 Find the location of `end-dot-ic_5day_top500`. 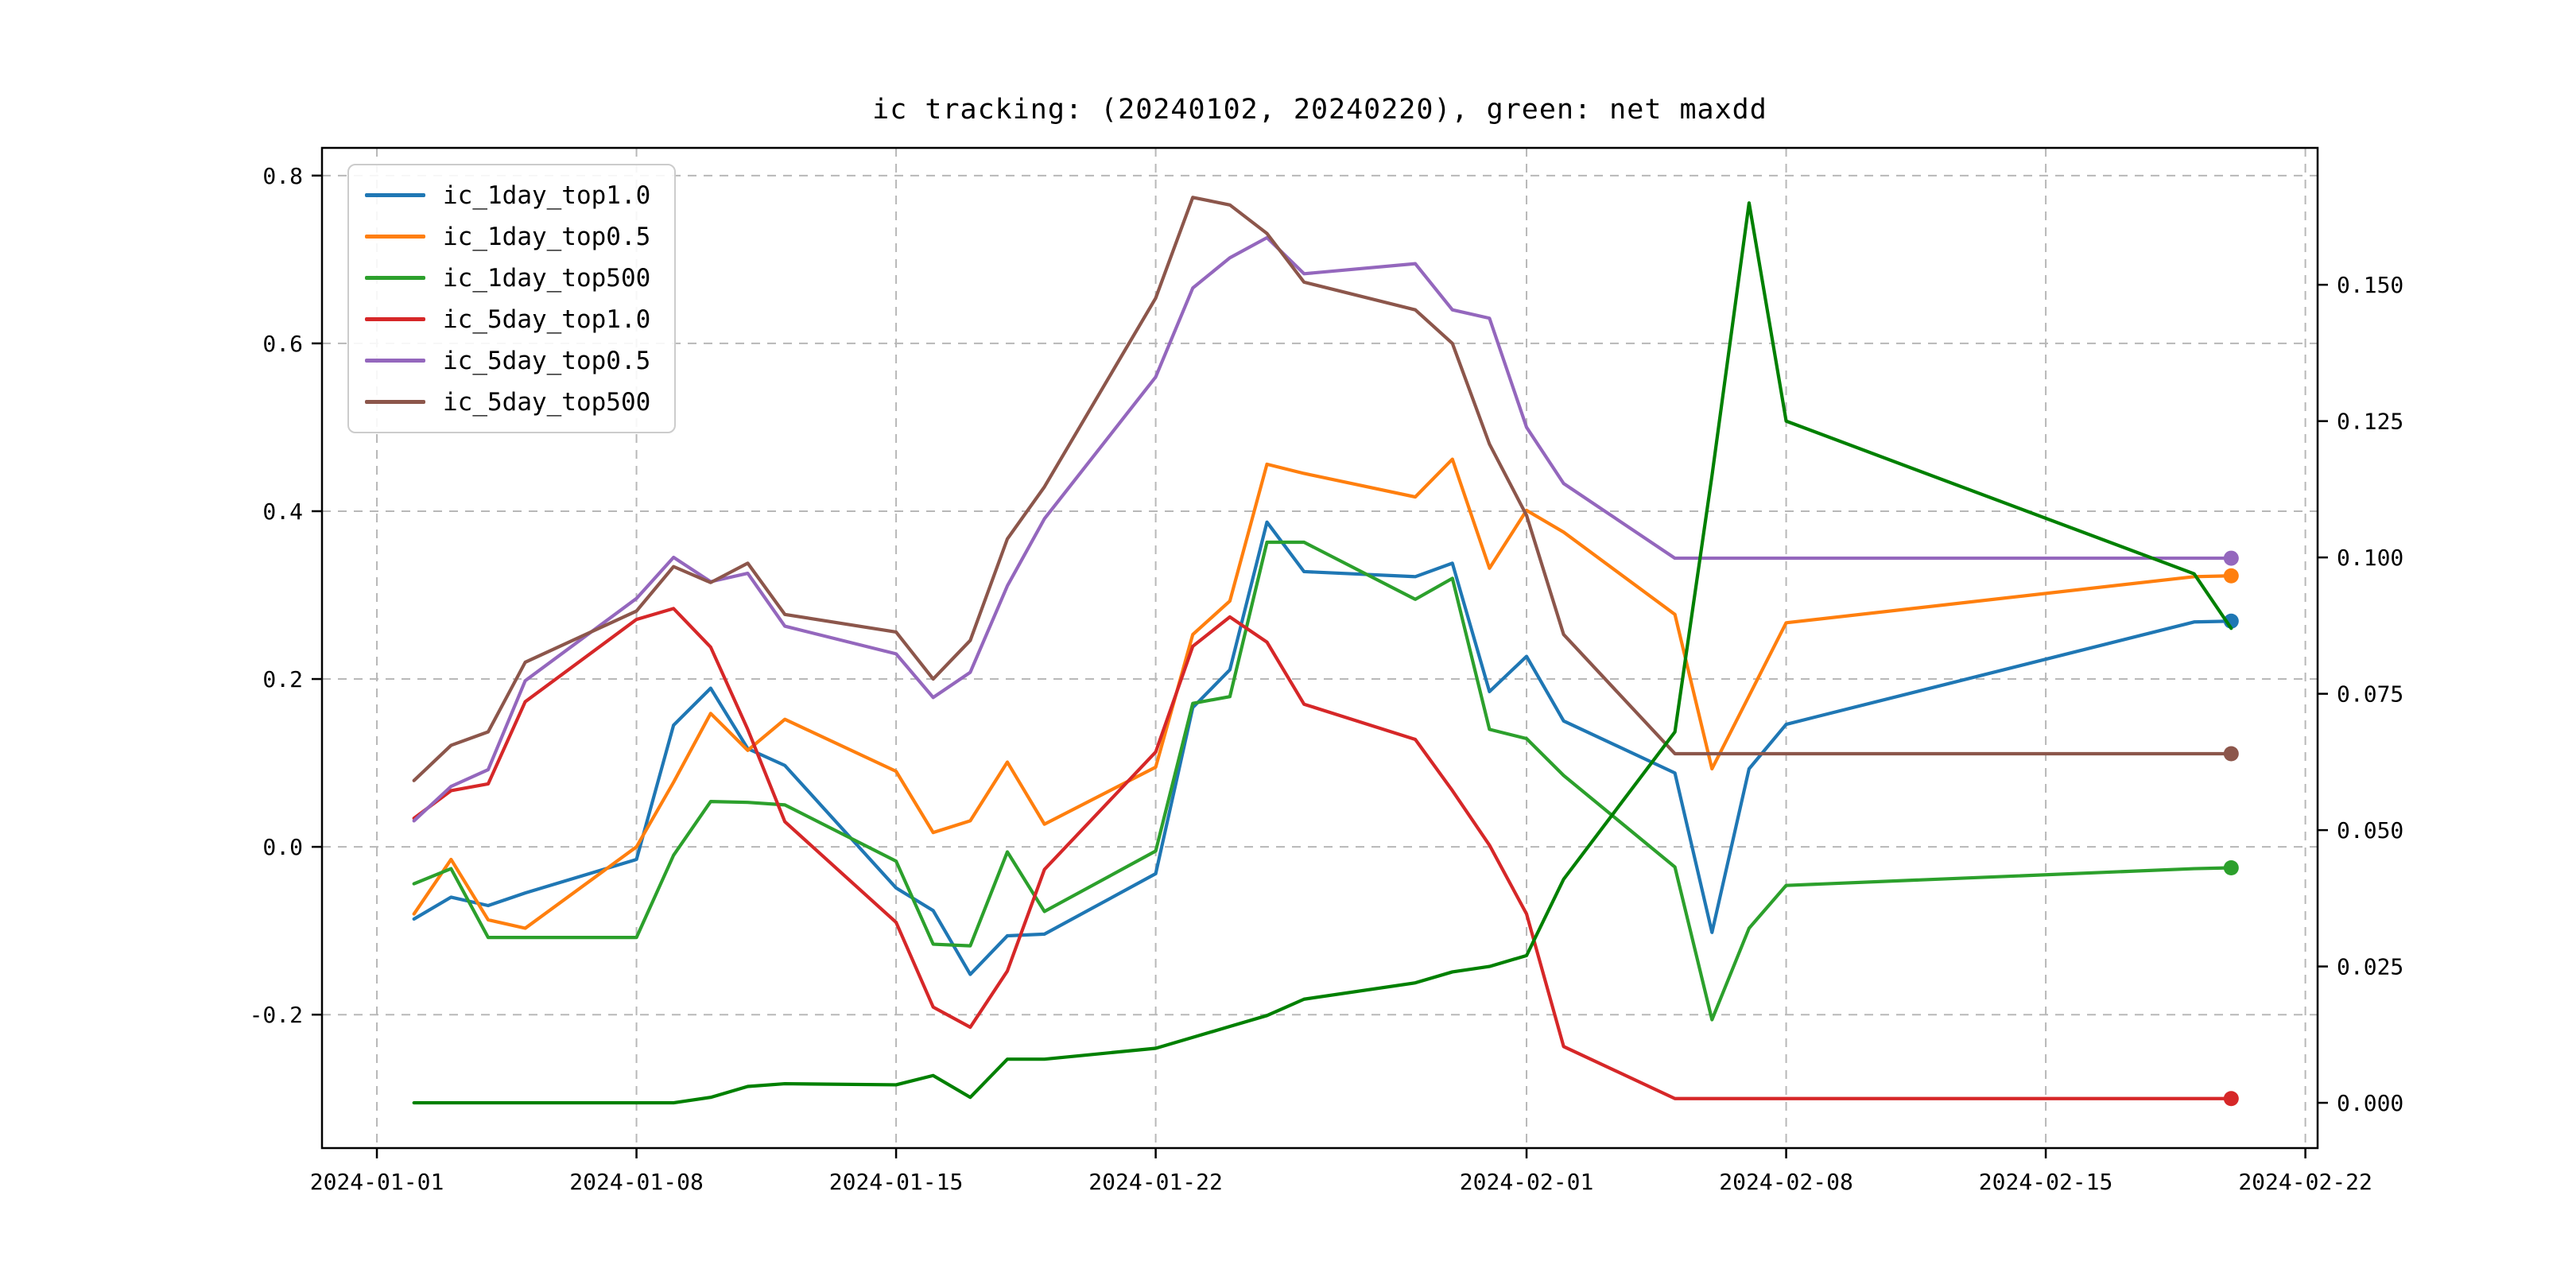

end-dot-ic_5day_top500 is located at coordinates (2231, 754).